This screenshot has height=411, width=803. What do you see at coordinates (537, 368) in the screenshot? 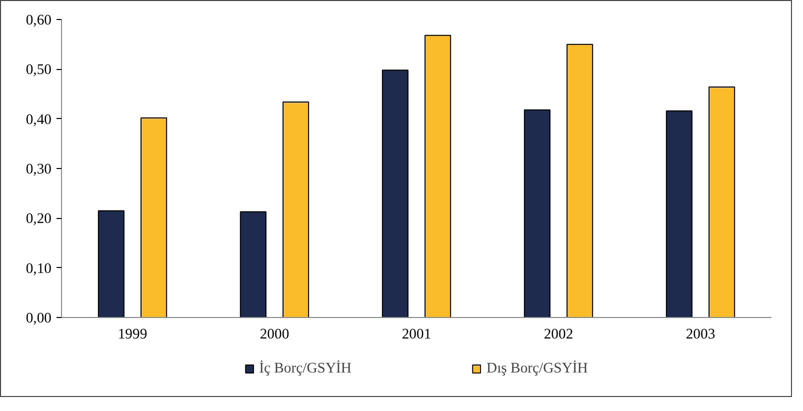
I see `legend-label: Dış Borç/GSYİH` at bounding box center [537, 368].